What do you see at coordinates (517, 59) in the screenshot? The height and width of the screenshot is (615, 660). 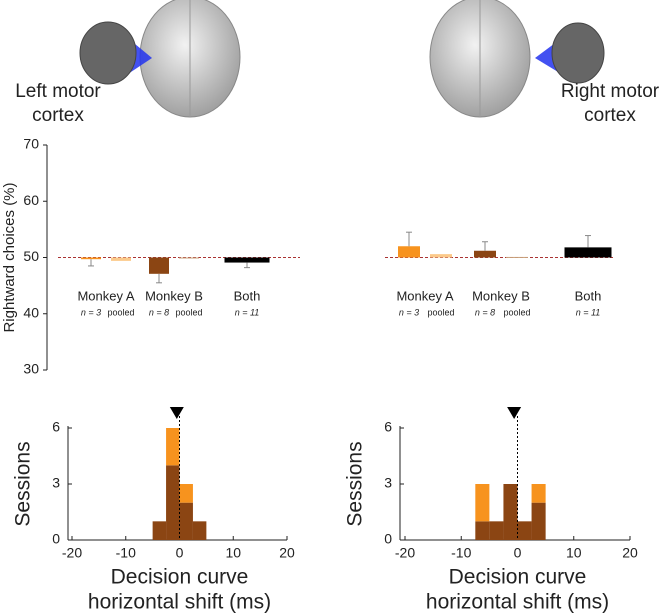 I see `right-brain-illustration` at bounding box center [517, 59].